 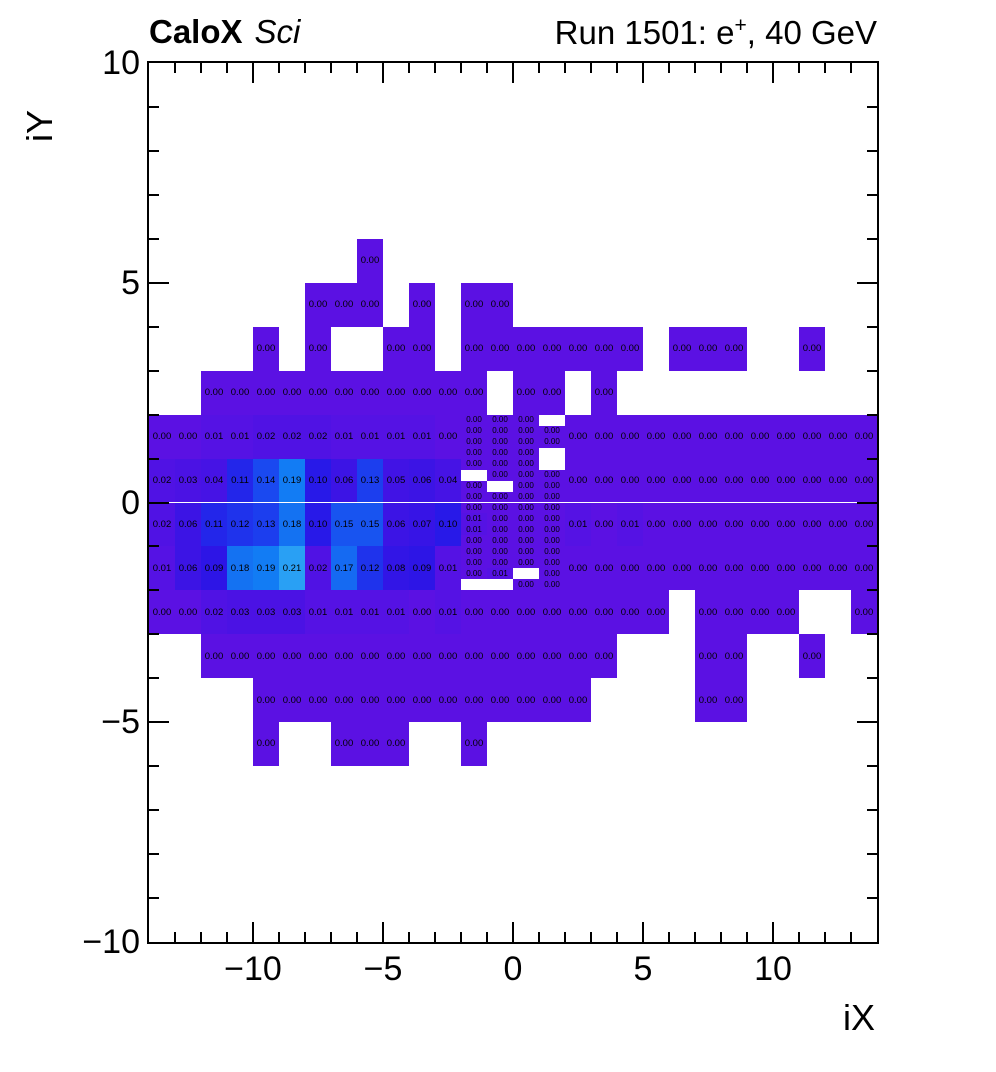 What do you see at coordinates (474, 529) in the screenshot?
I see `cell-value: 0.01` at bounding box center [474, 529].